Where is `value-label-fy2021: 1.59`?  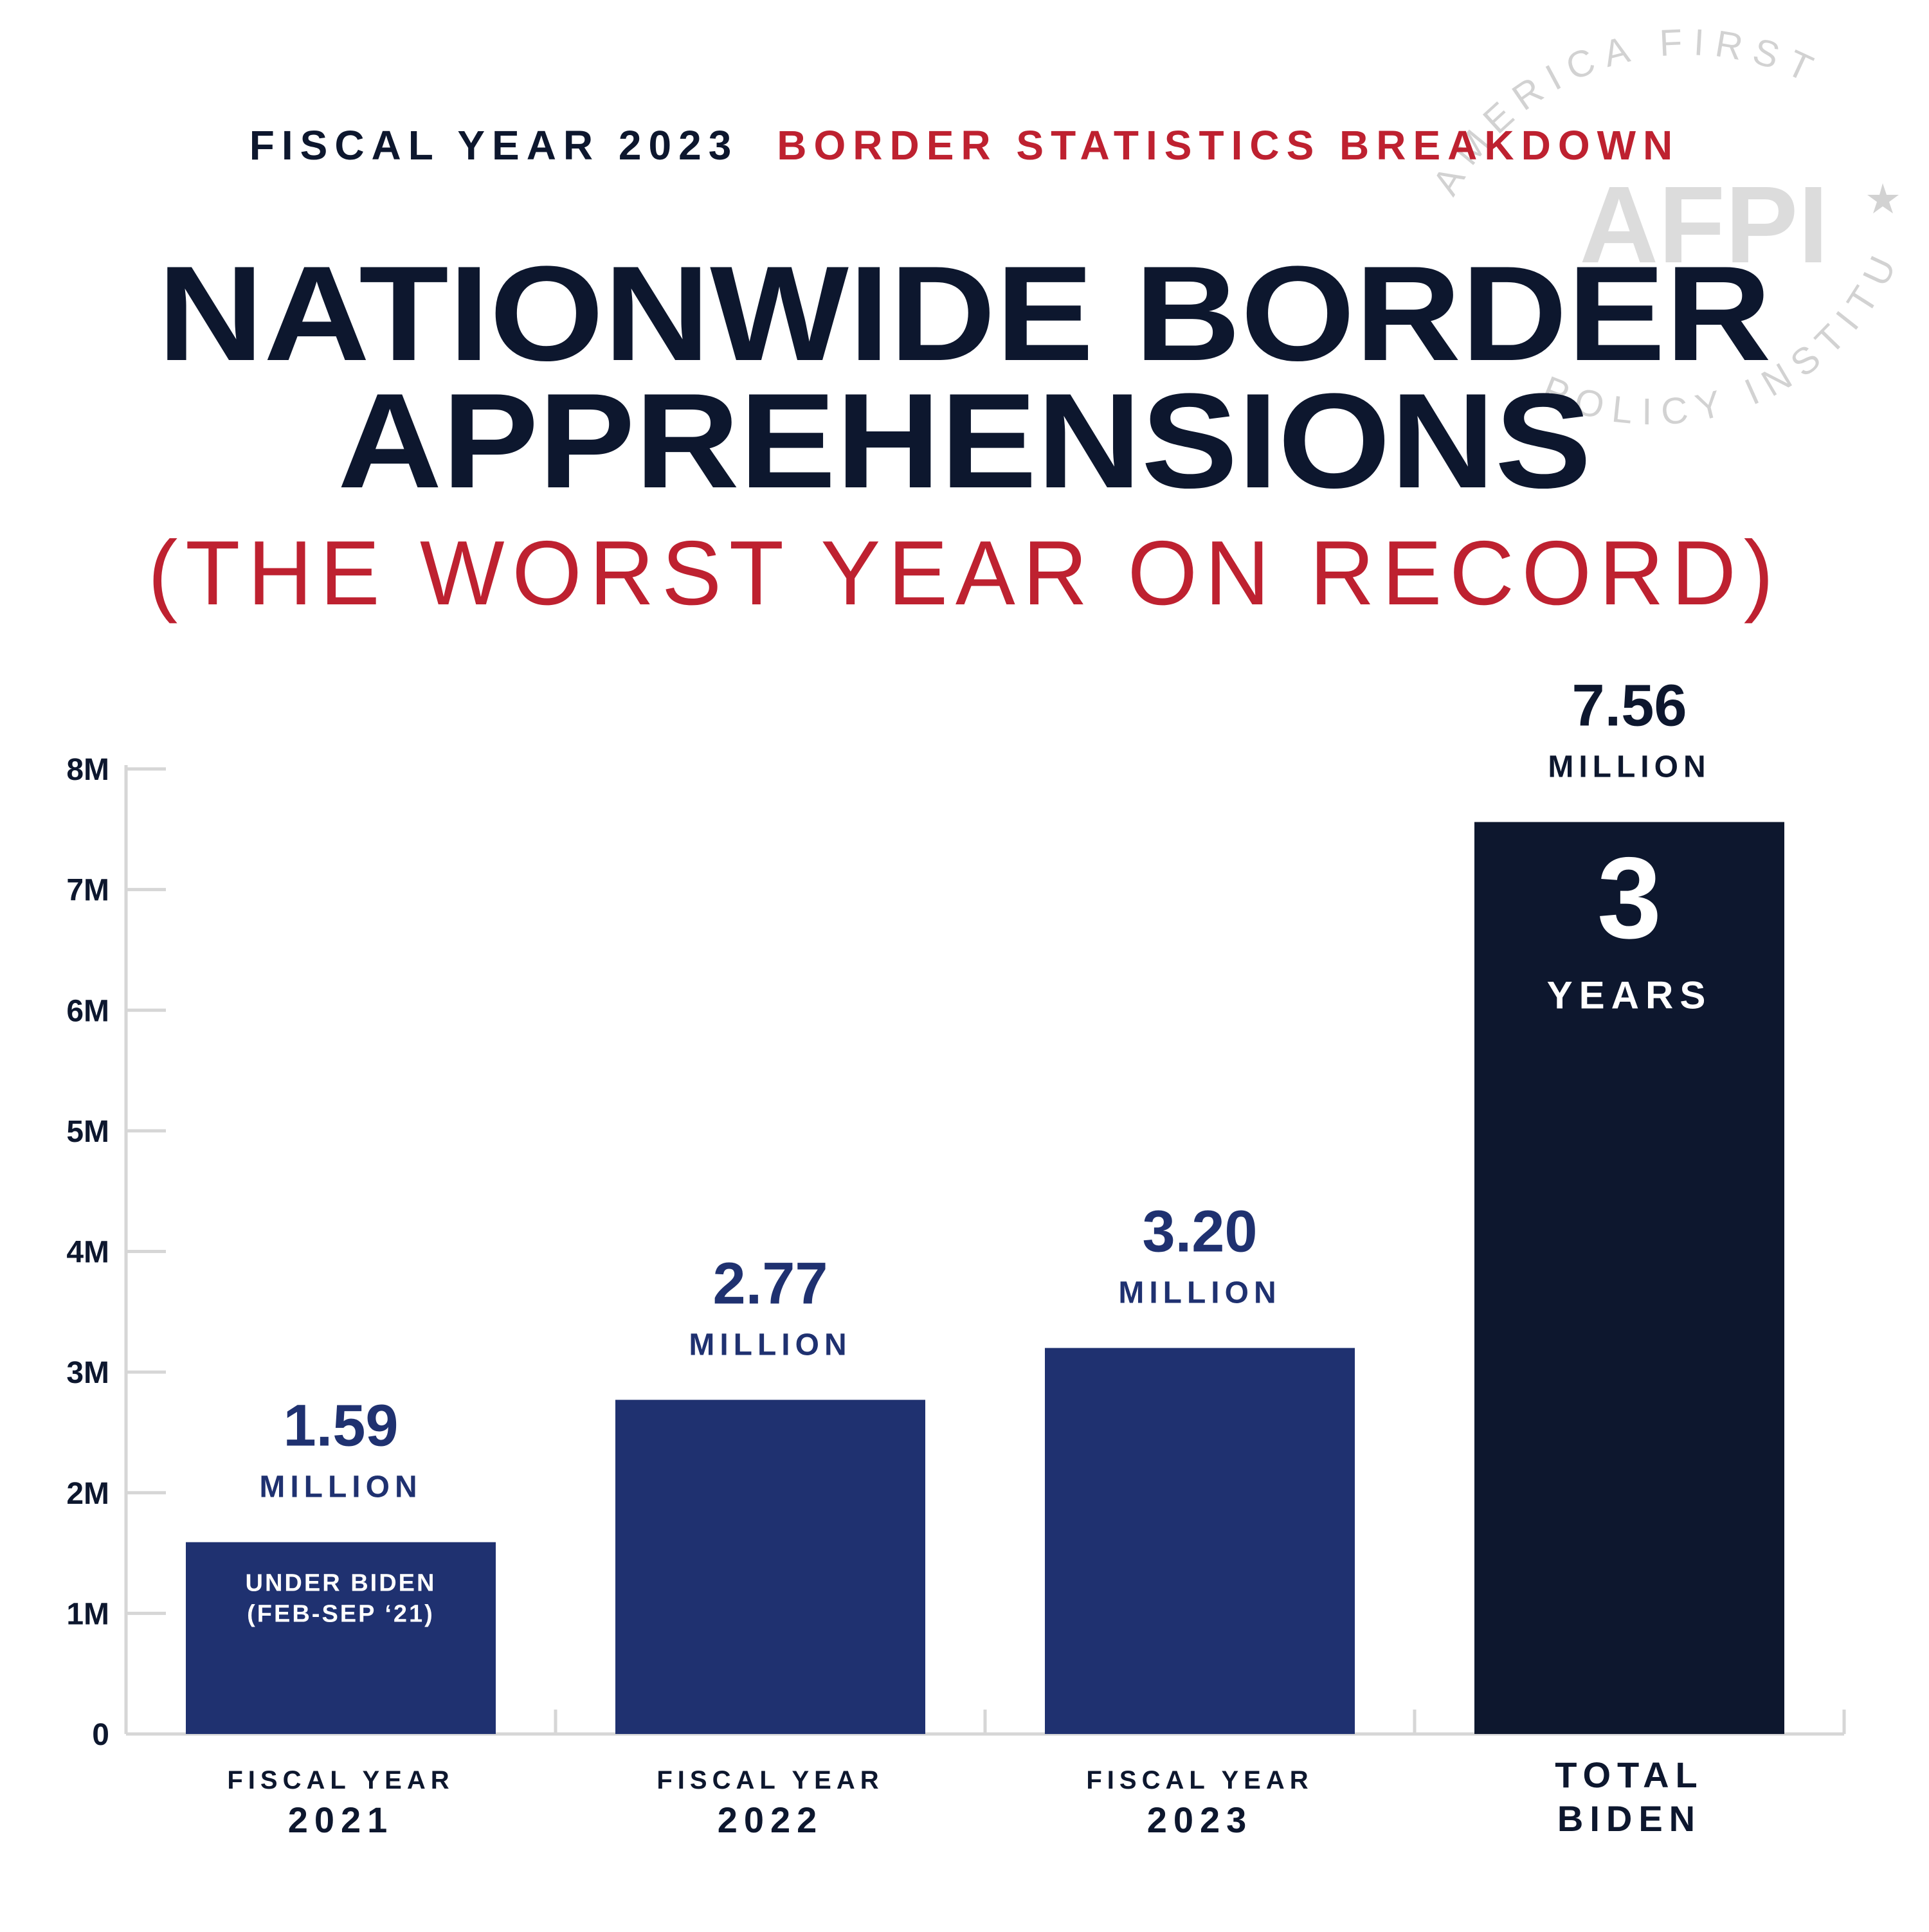
value-label-fy2021: 1.59 is located at coordinates (340, 1426).